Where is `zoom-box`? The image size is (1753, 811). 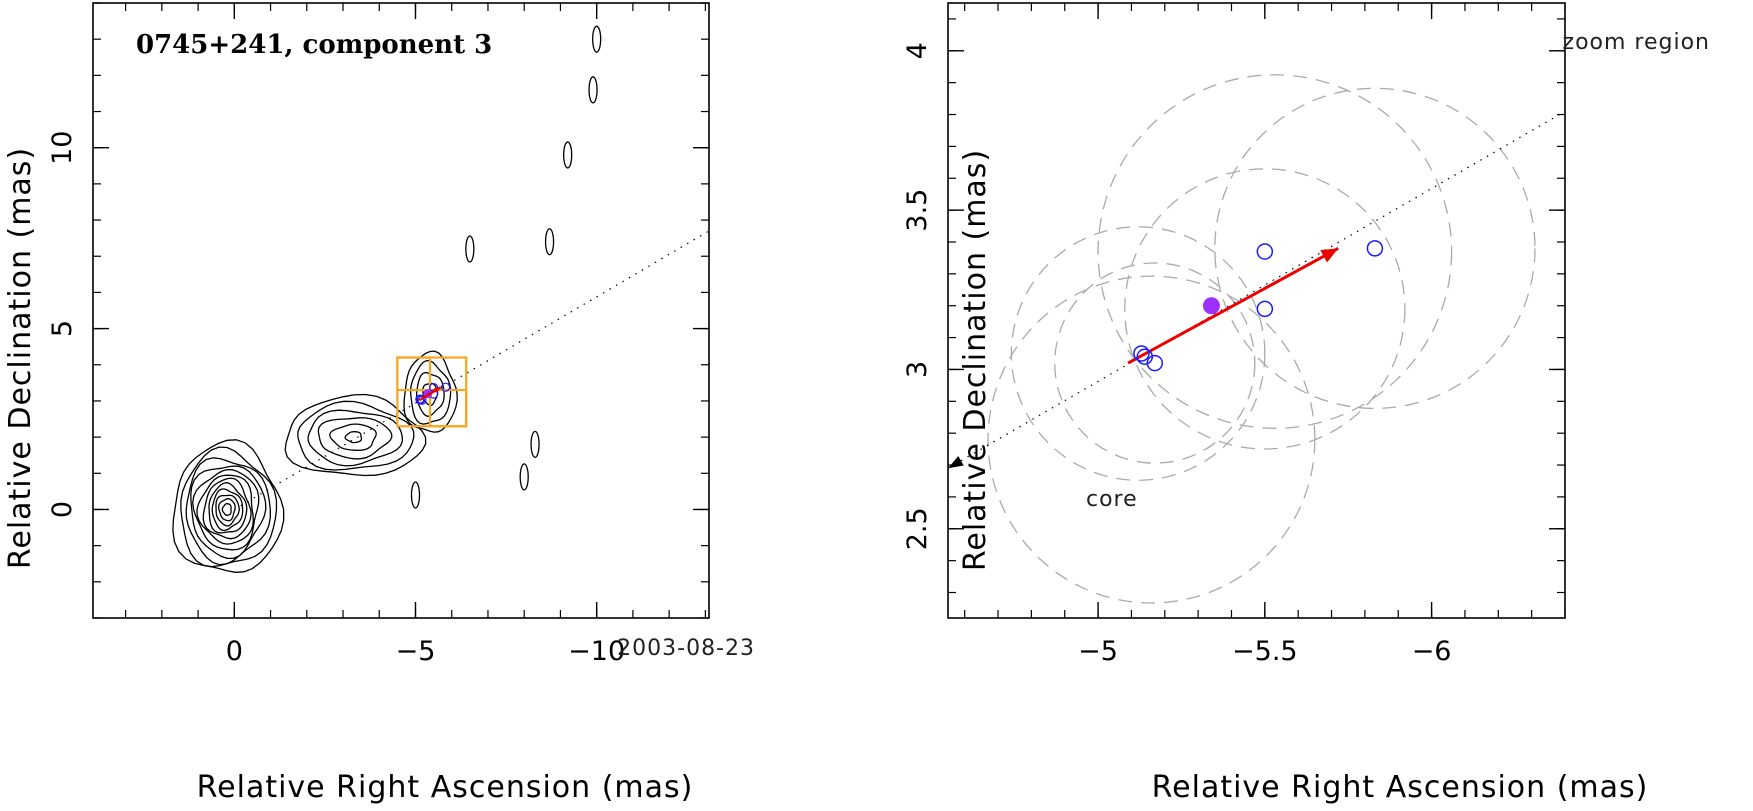
zoom-box is located at coordinates (414, 374).